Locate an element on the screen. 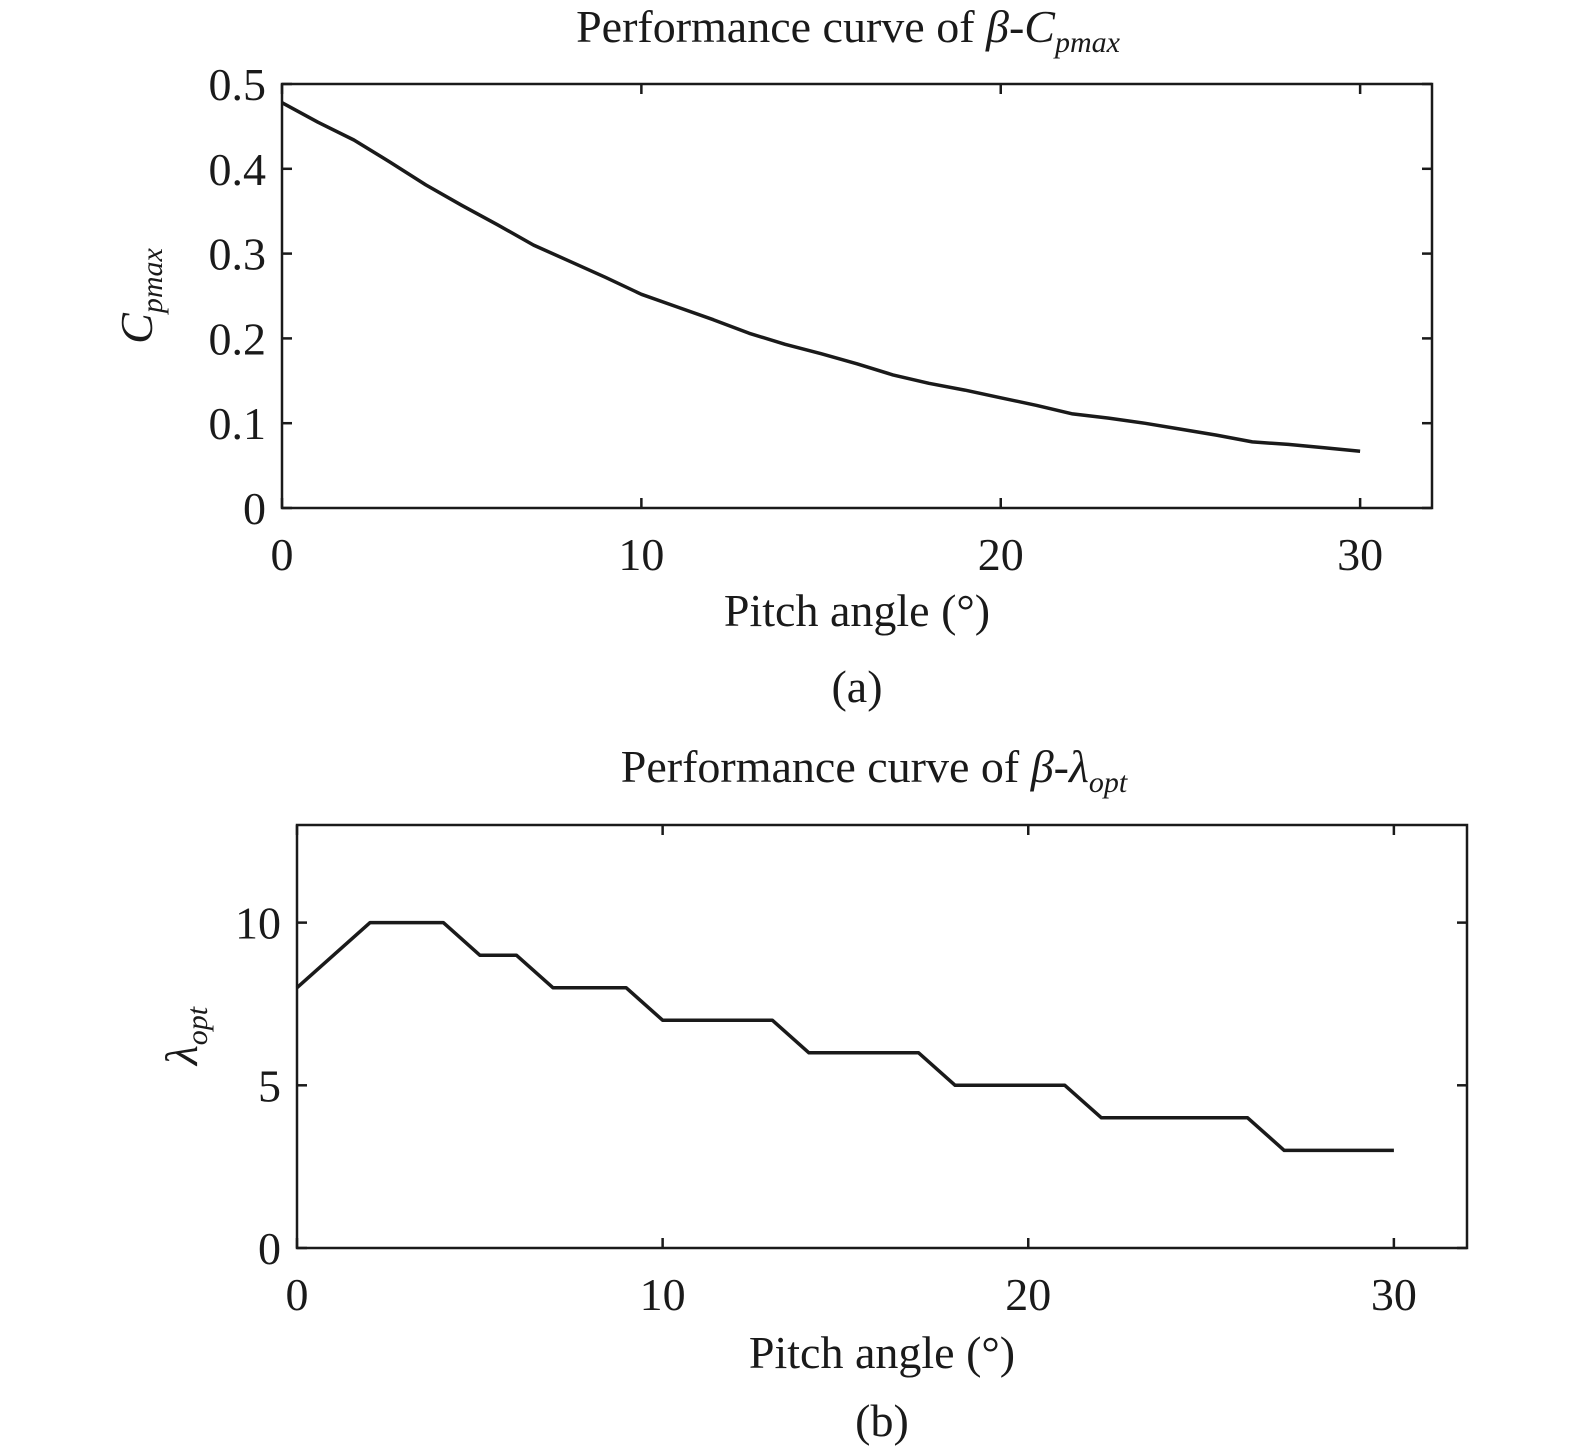 This screenshot has width=1575, height=1456. chart-a-panel-label: (a) is located at coordinates (856, 686).